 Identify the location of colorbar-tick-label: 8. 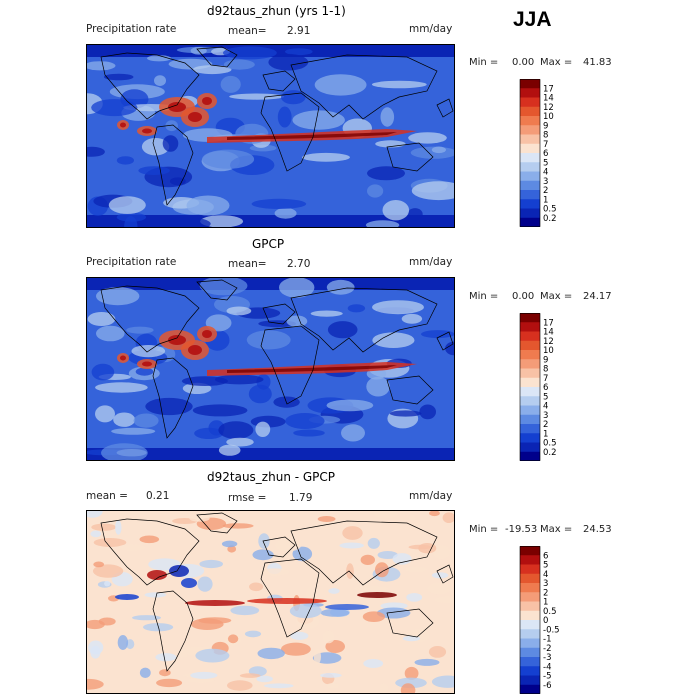
(545, 370).